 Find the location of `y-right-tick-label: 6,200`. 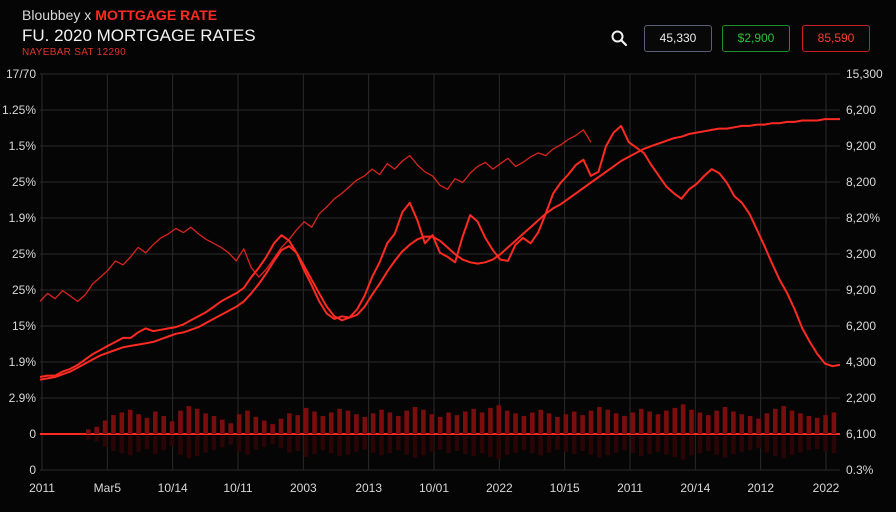

y-right-tick-label: 6,200 is located at coordinates (861, 326).